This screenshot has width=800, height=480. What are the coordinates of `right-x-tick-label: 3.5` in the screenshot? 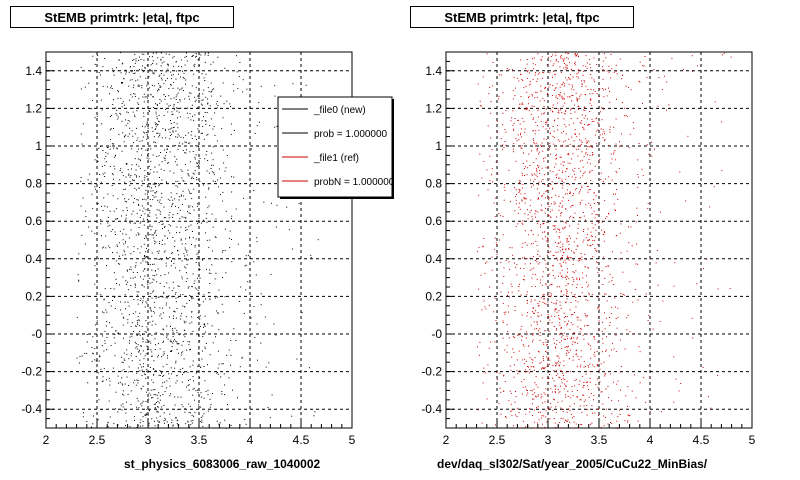 It's located at (599, 440).